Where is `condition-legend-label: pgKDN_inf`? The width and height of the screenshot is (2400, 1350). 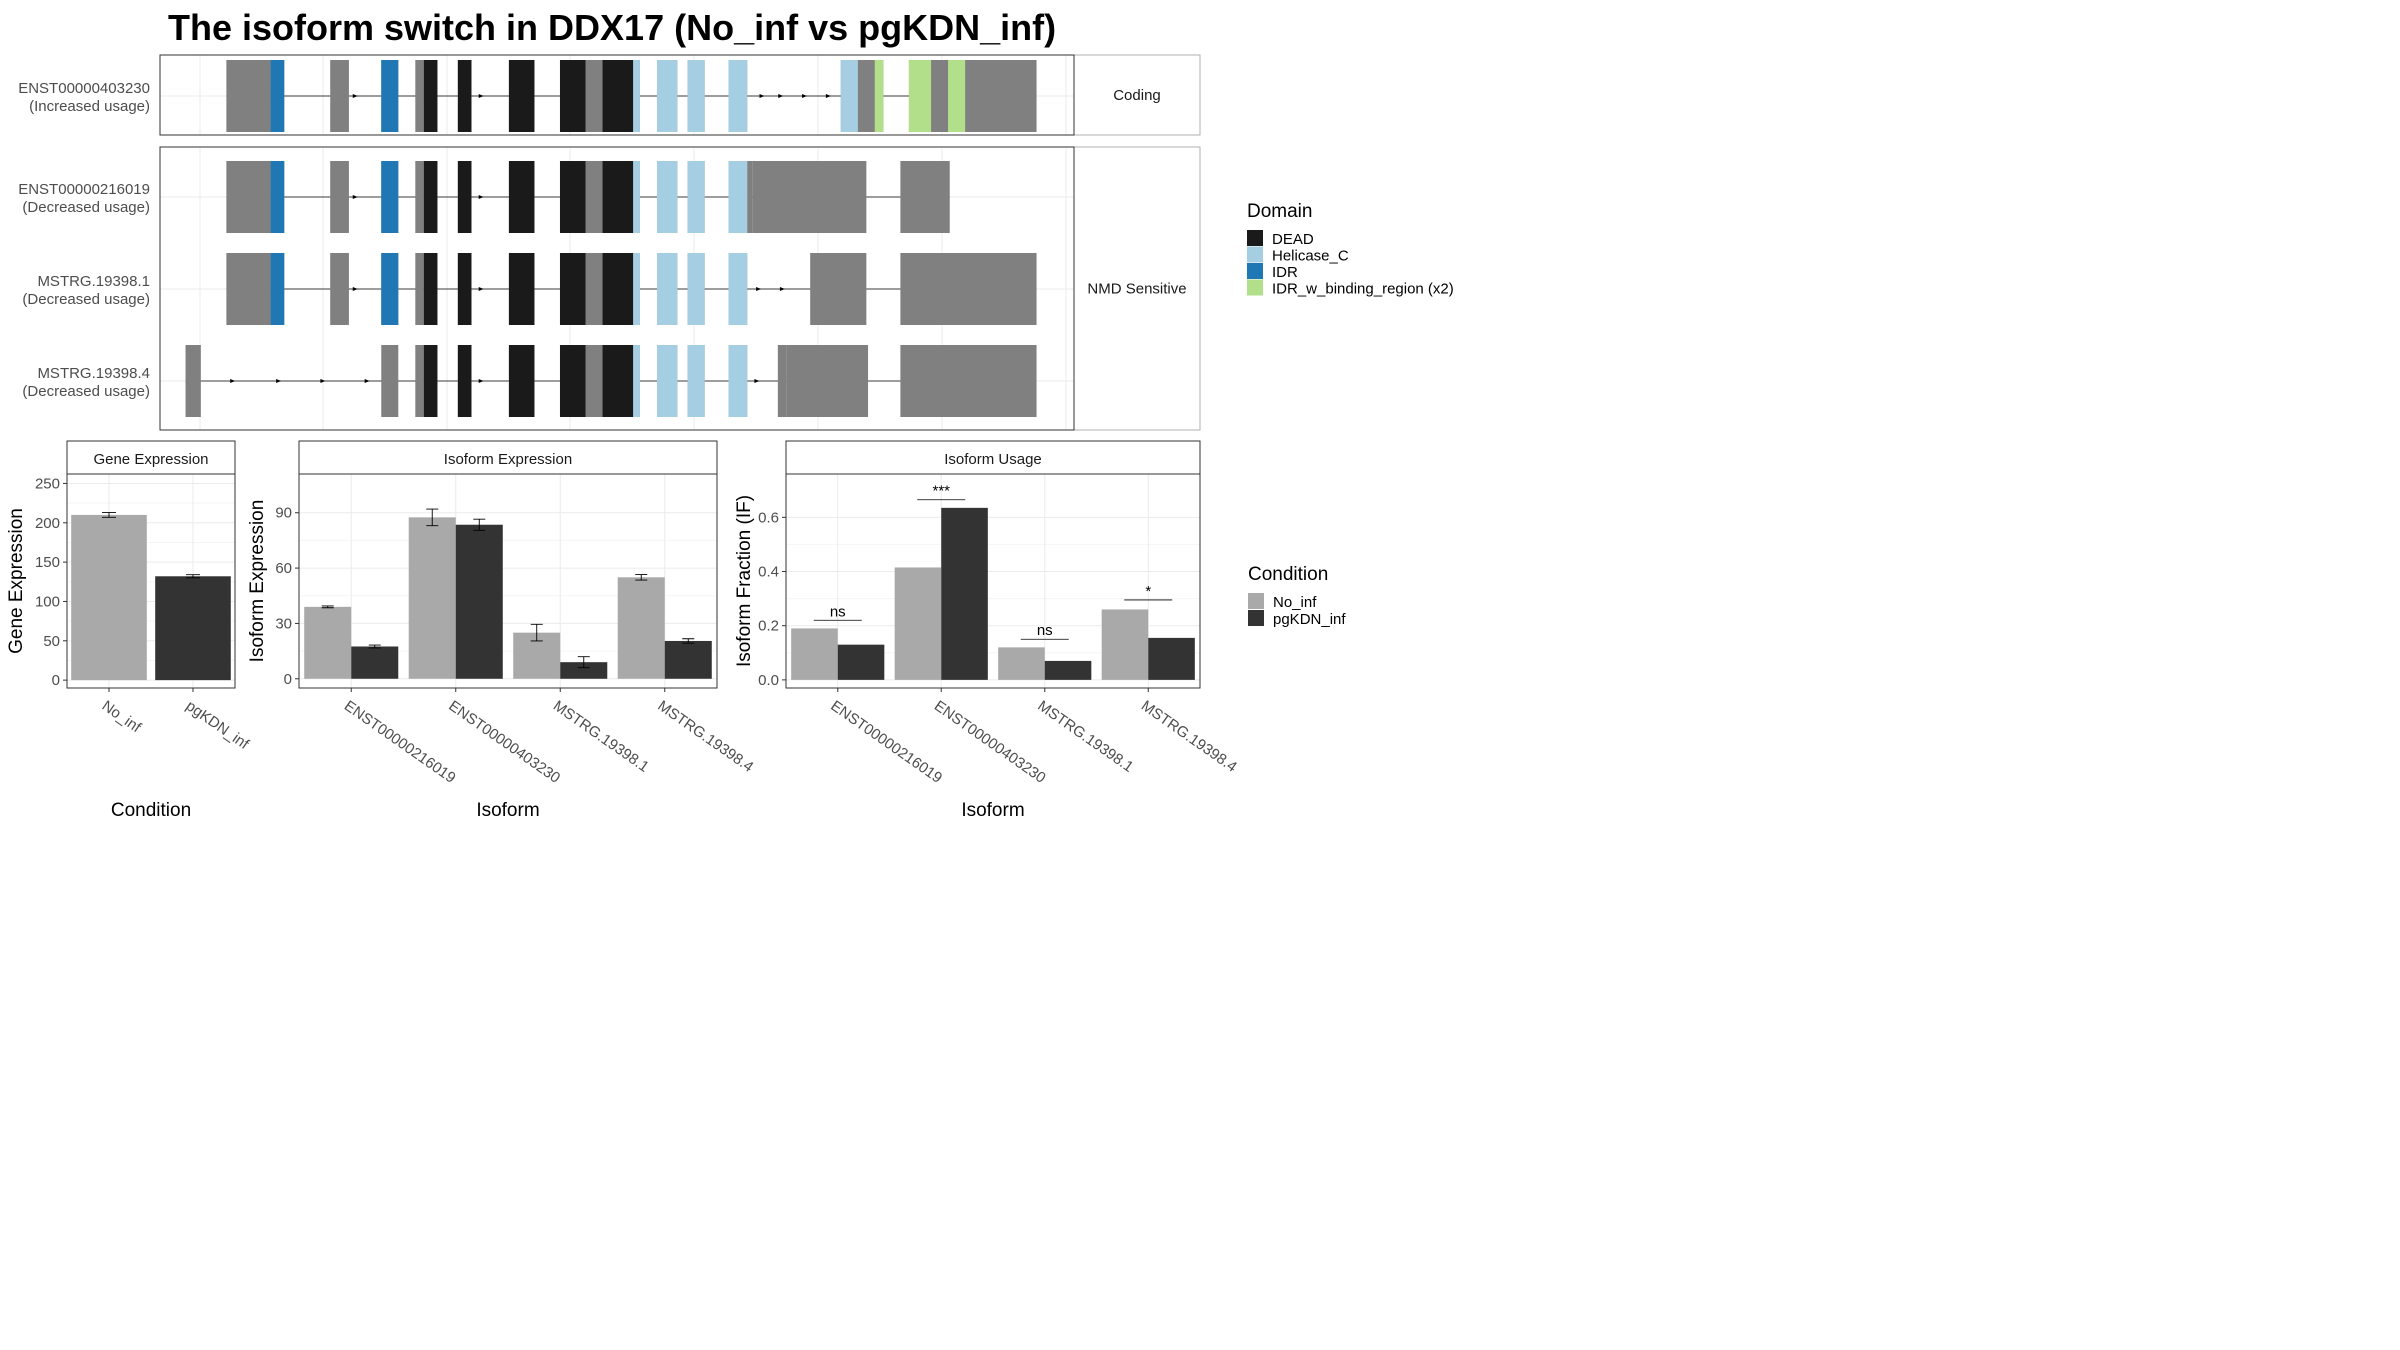 condition-legend-label: pgKDN_inf is located at coordinates (1309, 619).